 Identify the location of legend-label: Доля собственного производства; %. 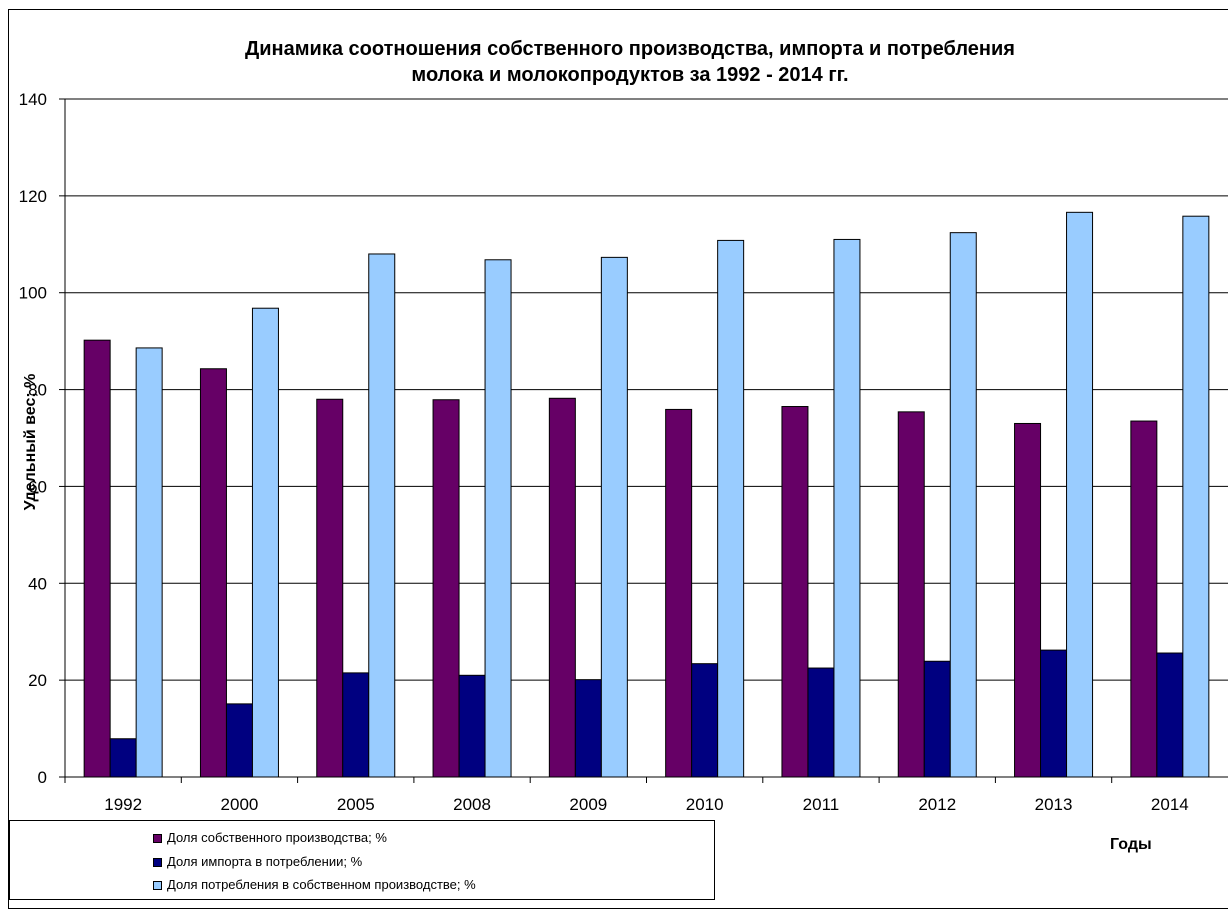
(277, 838).